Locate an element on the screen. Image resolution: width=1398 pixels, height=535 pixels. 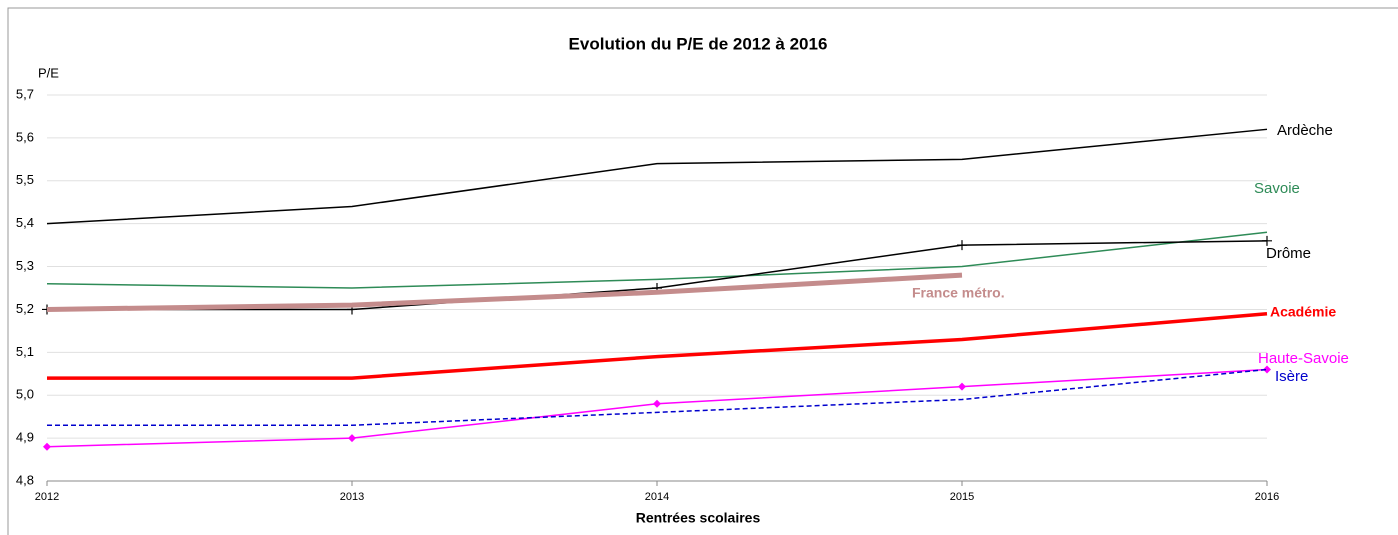
y-tick-label: 4,9 is located at coordinates (25, 437).